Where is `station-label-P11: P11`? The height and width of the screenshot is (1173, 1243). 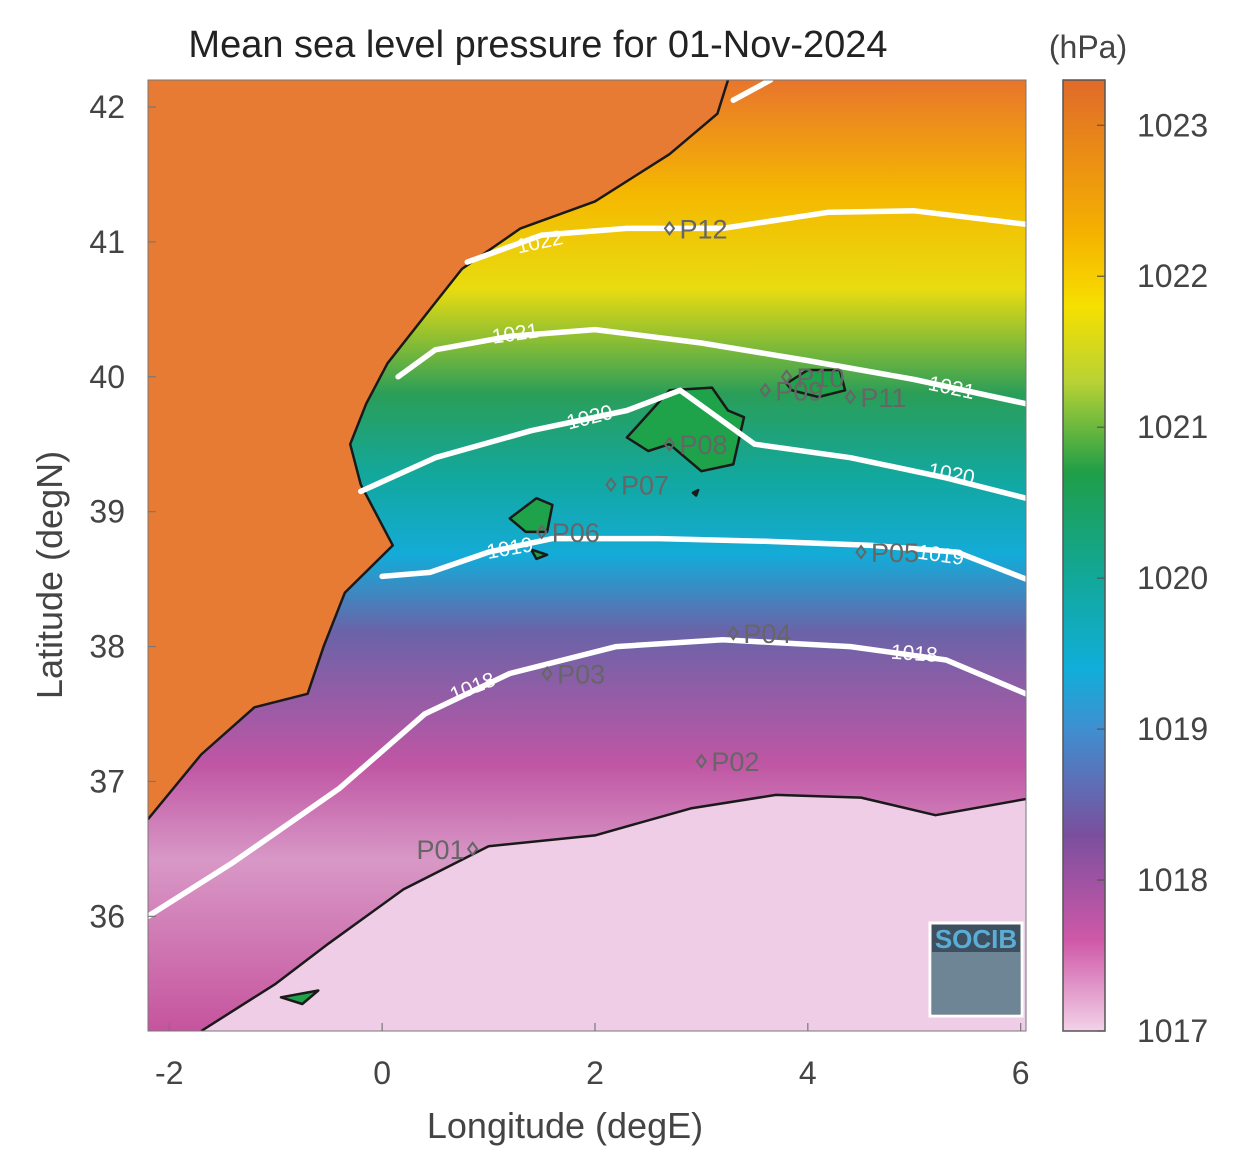
station-label-P11: P11 is located at coordinates (883, 398).